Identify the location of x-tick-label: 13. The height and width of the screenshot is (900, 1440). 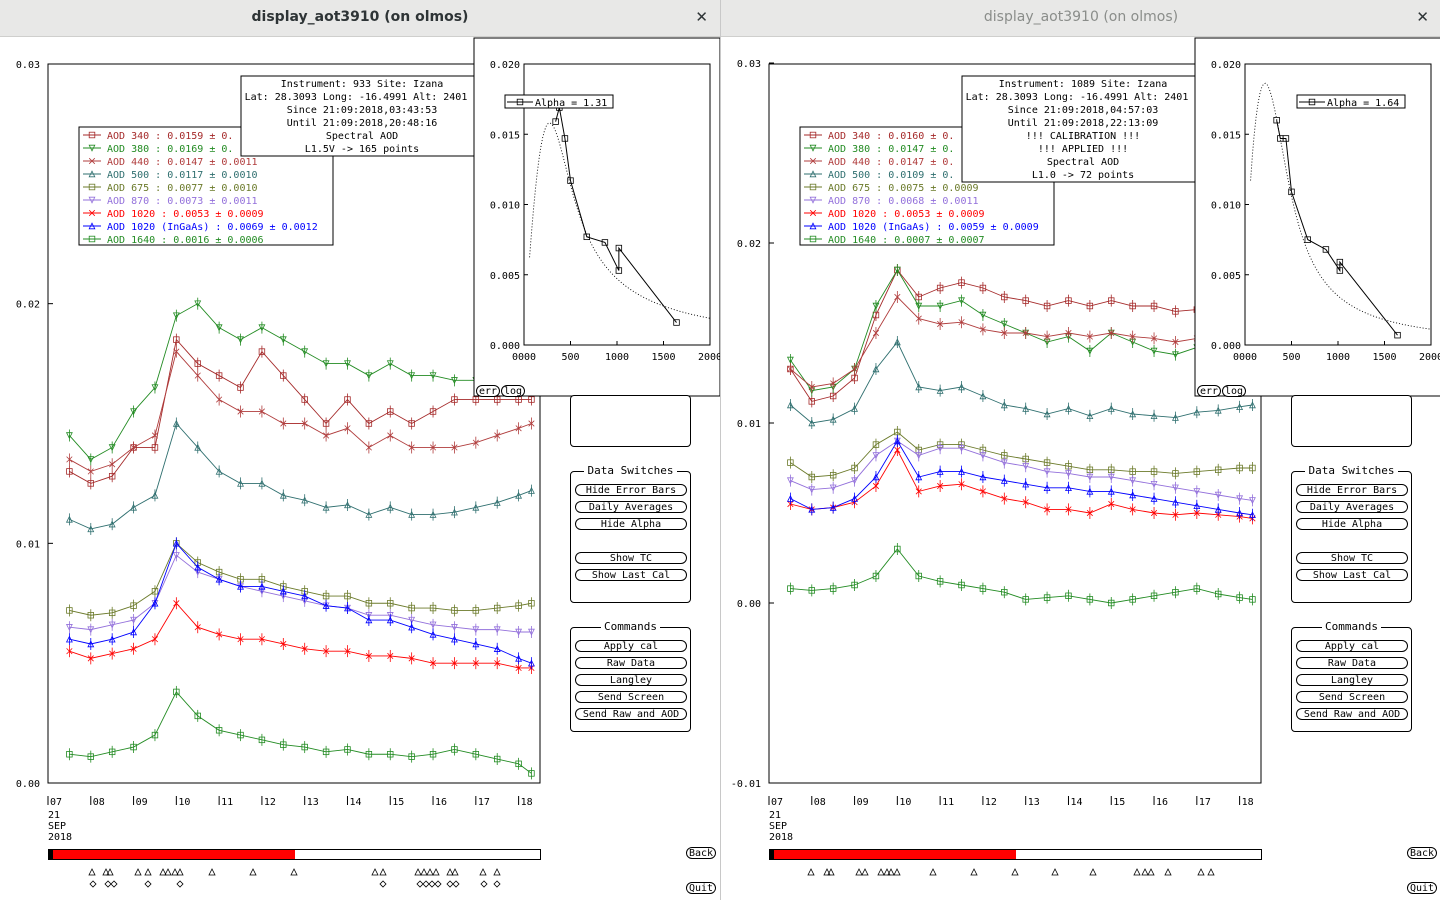
(313, 802).